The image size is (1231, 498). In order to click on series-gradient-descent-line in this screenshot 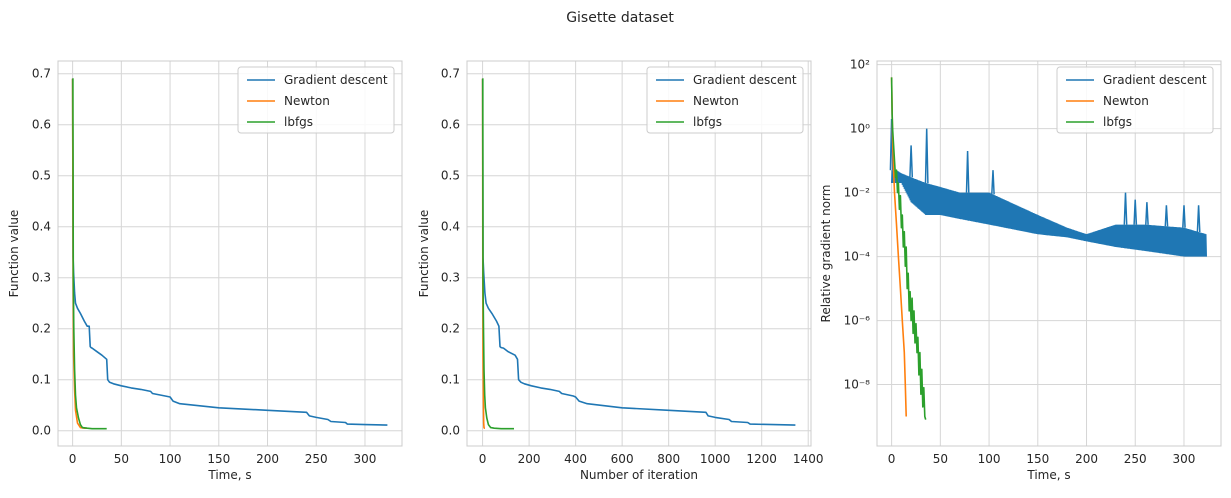, I will do `click(1049, 213)`.